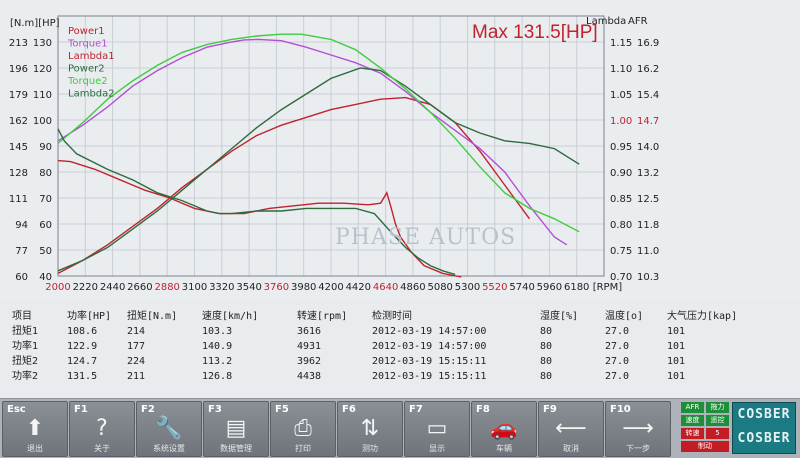 This screenshot has height=458, width=800. I want to click on cell: 2012-03-19 14:57:00, so click(429, 346).